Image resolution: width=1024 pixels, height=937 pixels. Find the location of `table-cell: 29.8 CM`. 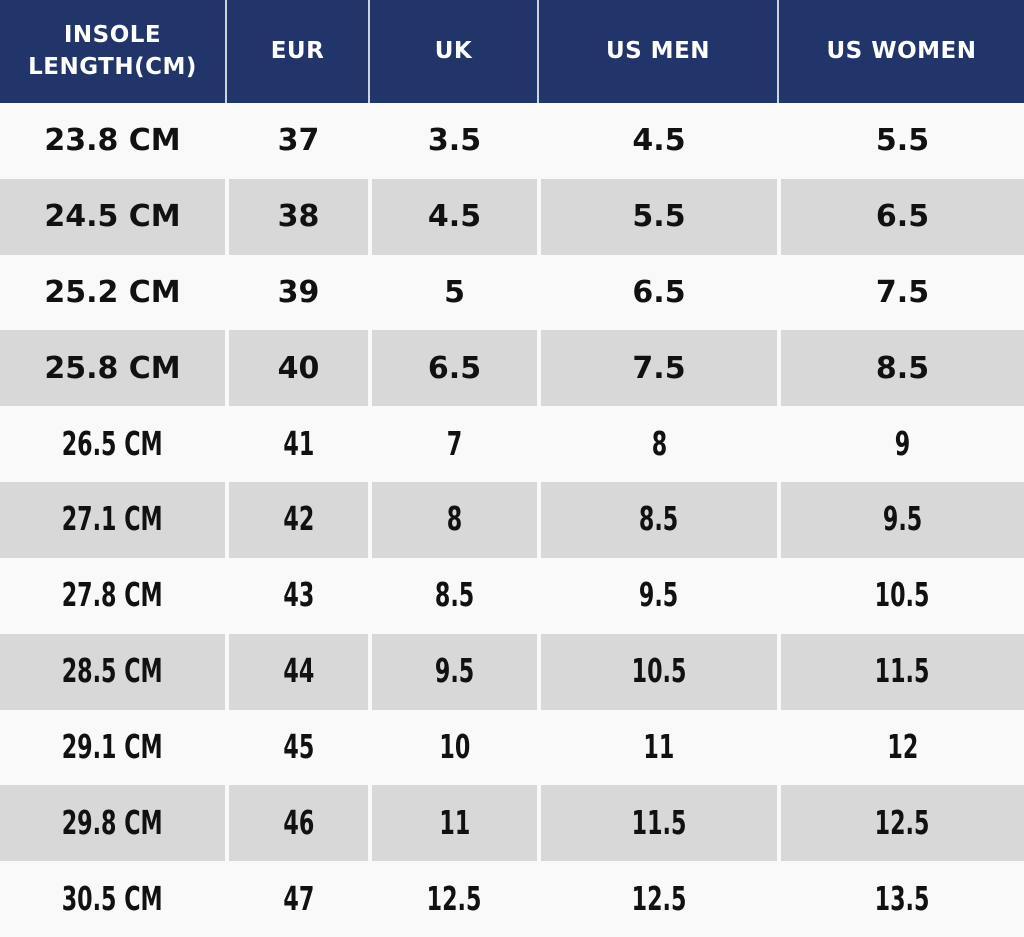

table-cell: 29.8 CM is located at coordinates (112, 823).